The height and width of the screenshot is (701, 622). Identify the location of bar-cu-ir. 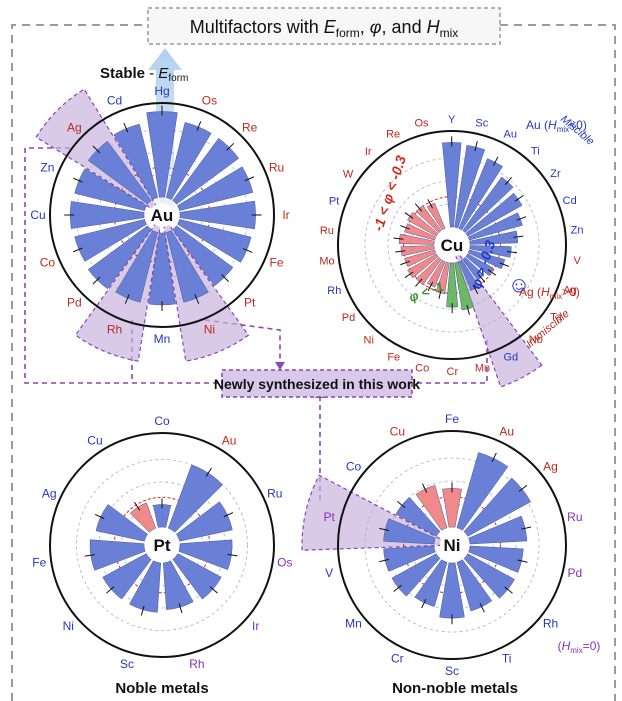
(428, 219).